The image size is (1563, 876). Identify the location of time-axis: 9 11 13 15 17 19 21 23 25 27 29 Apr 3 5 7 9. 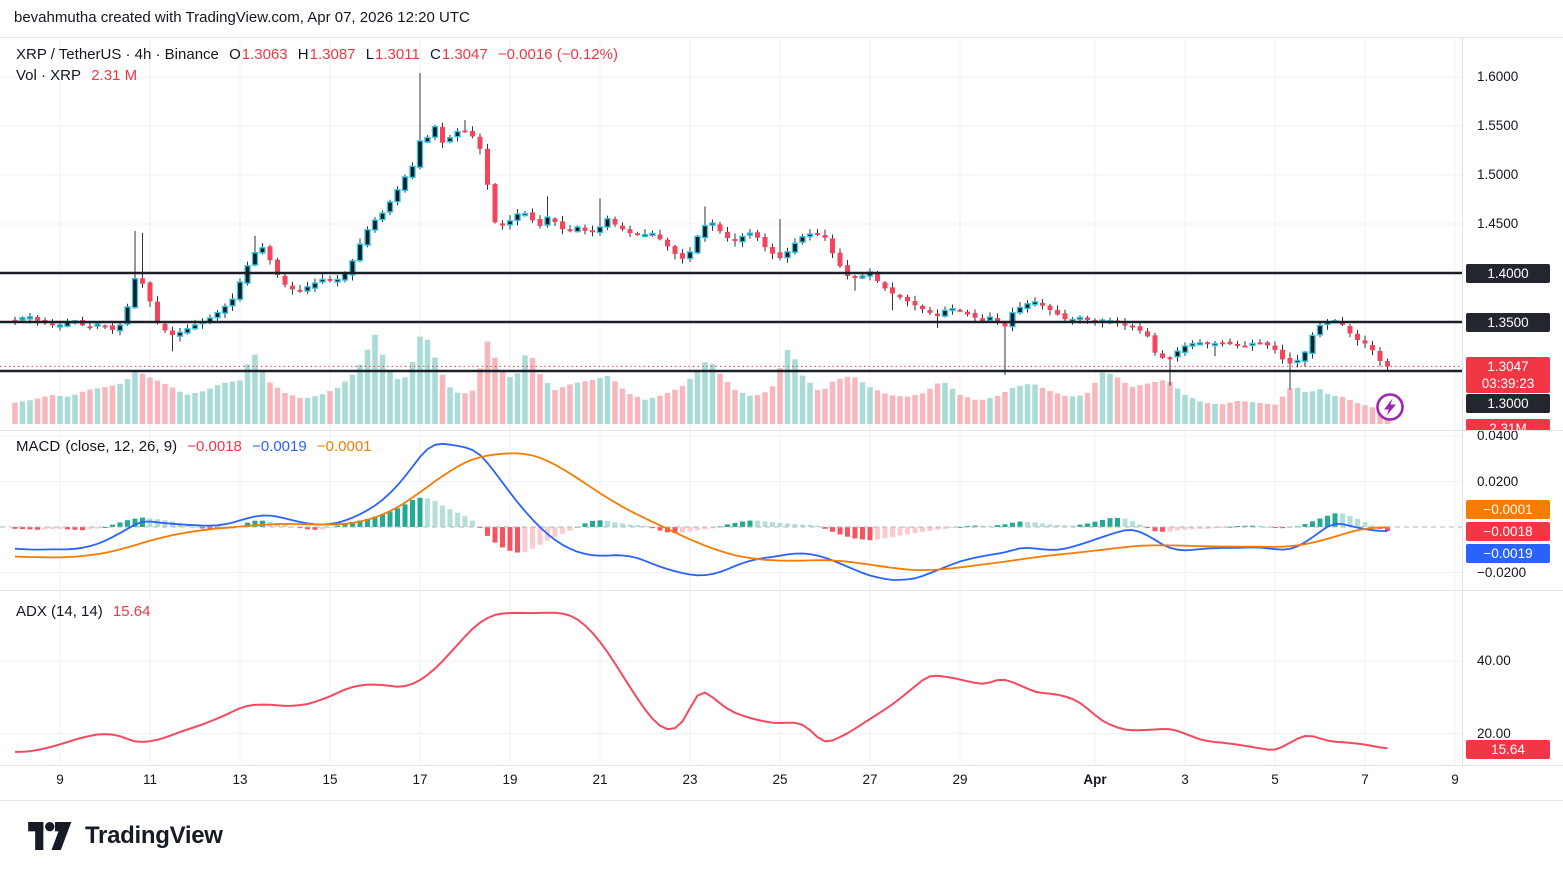
(781, 782).